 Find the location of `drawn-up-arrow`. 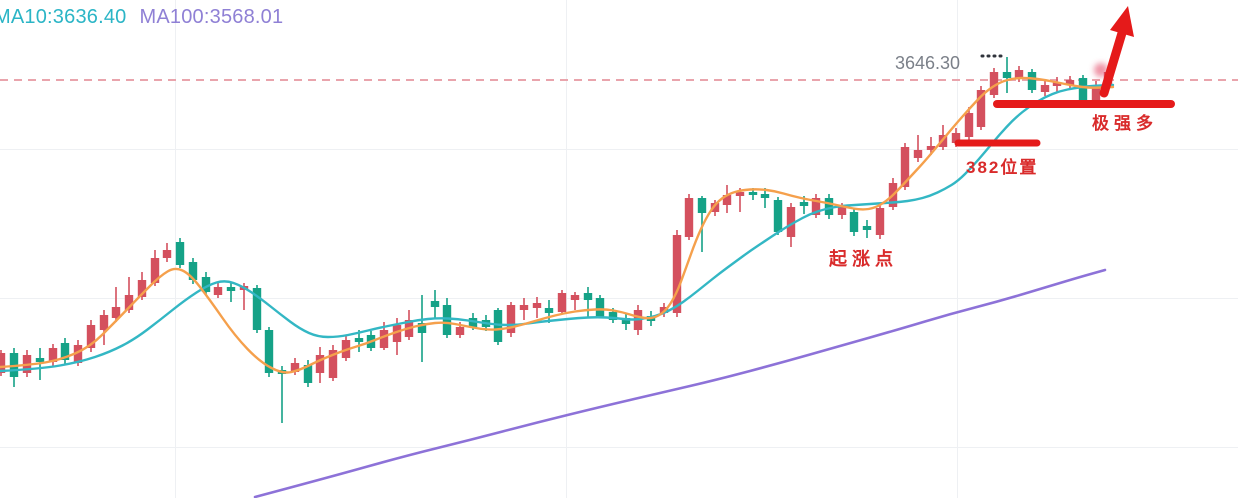

drawn-up-arrow is located at coordinates (1116, 52).